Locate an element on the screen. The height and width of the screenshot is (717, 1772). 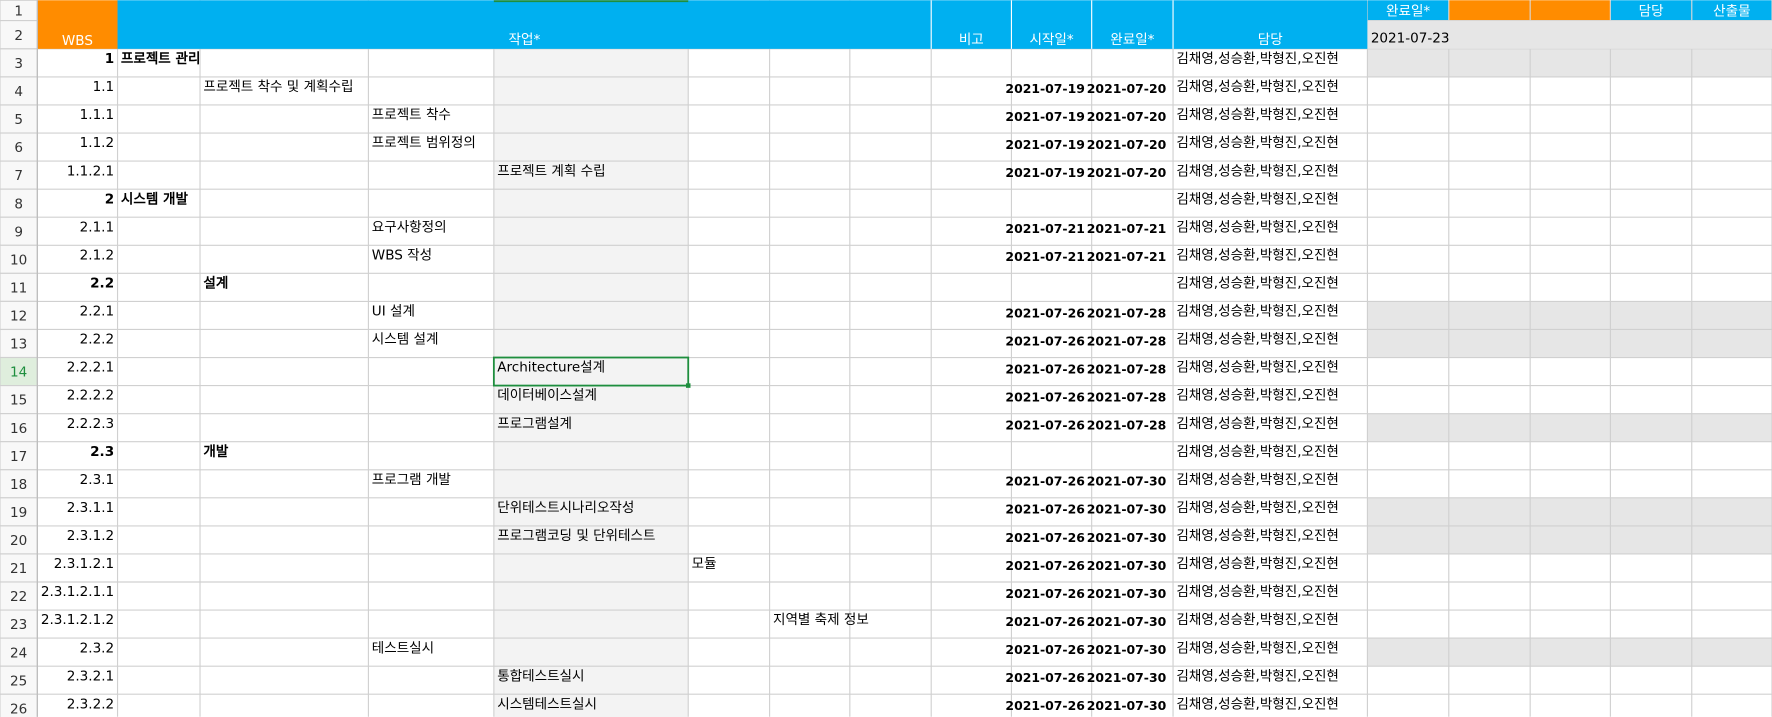
row-number: 22 is located at coordinates (18, 597).